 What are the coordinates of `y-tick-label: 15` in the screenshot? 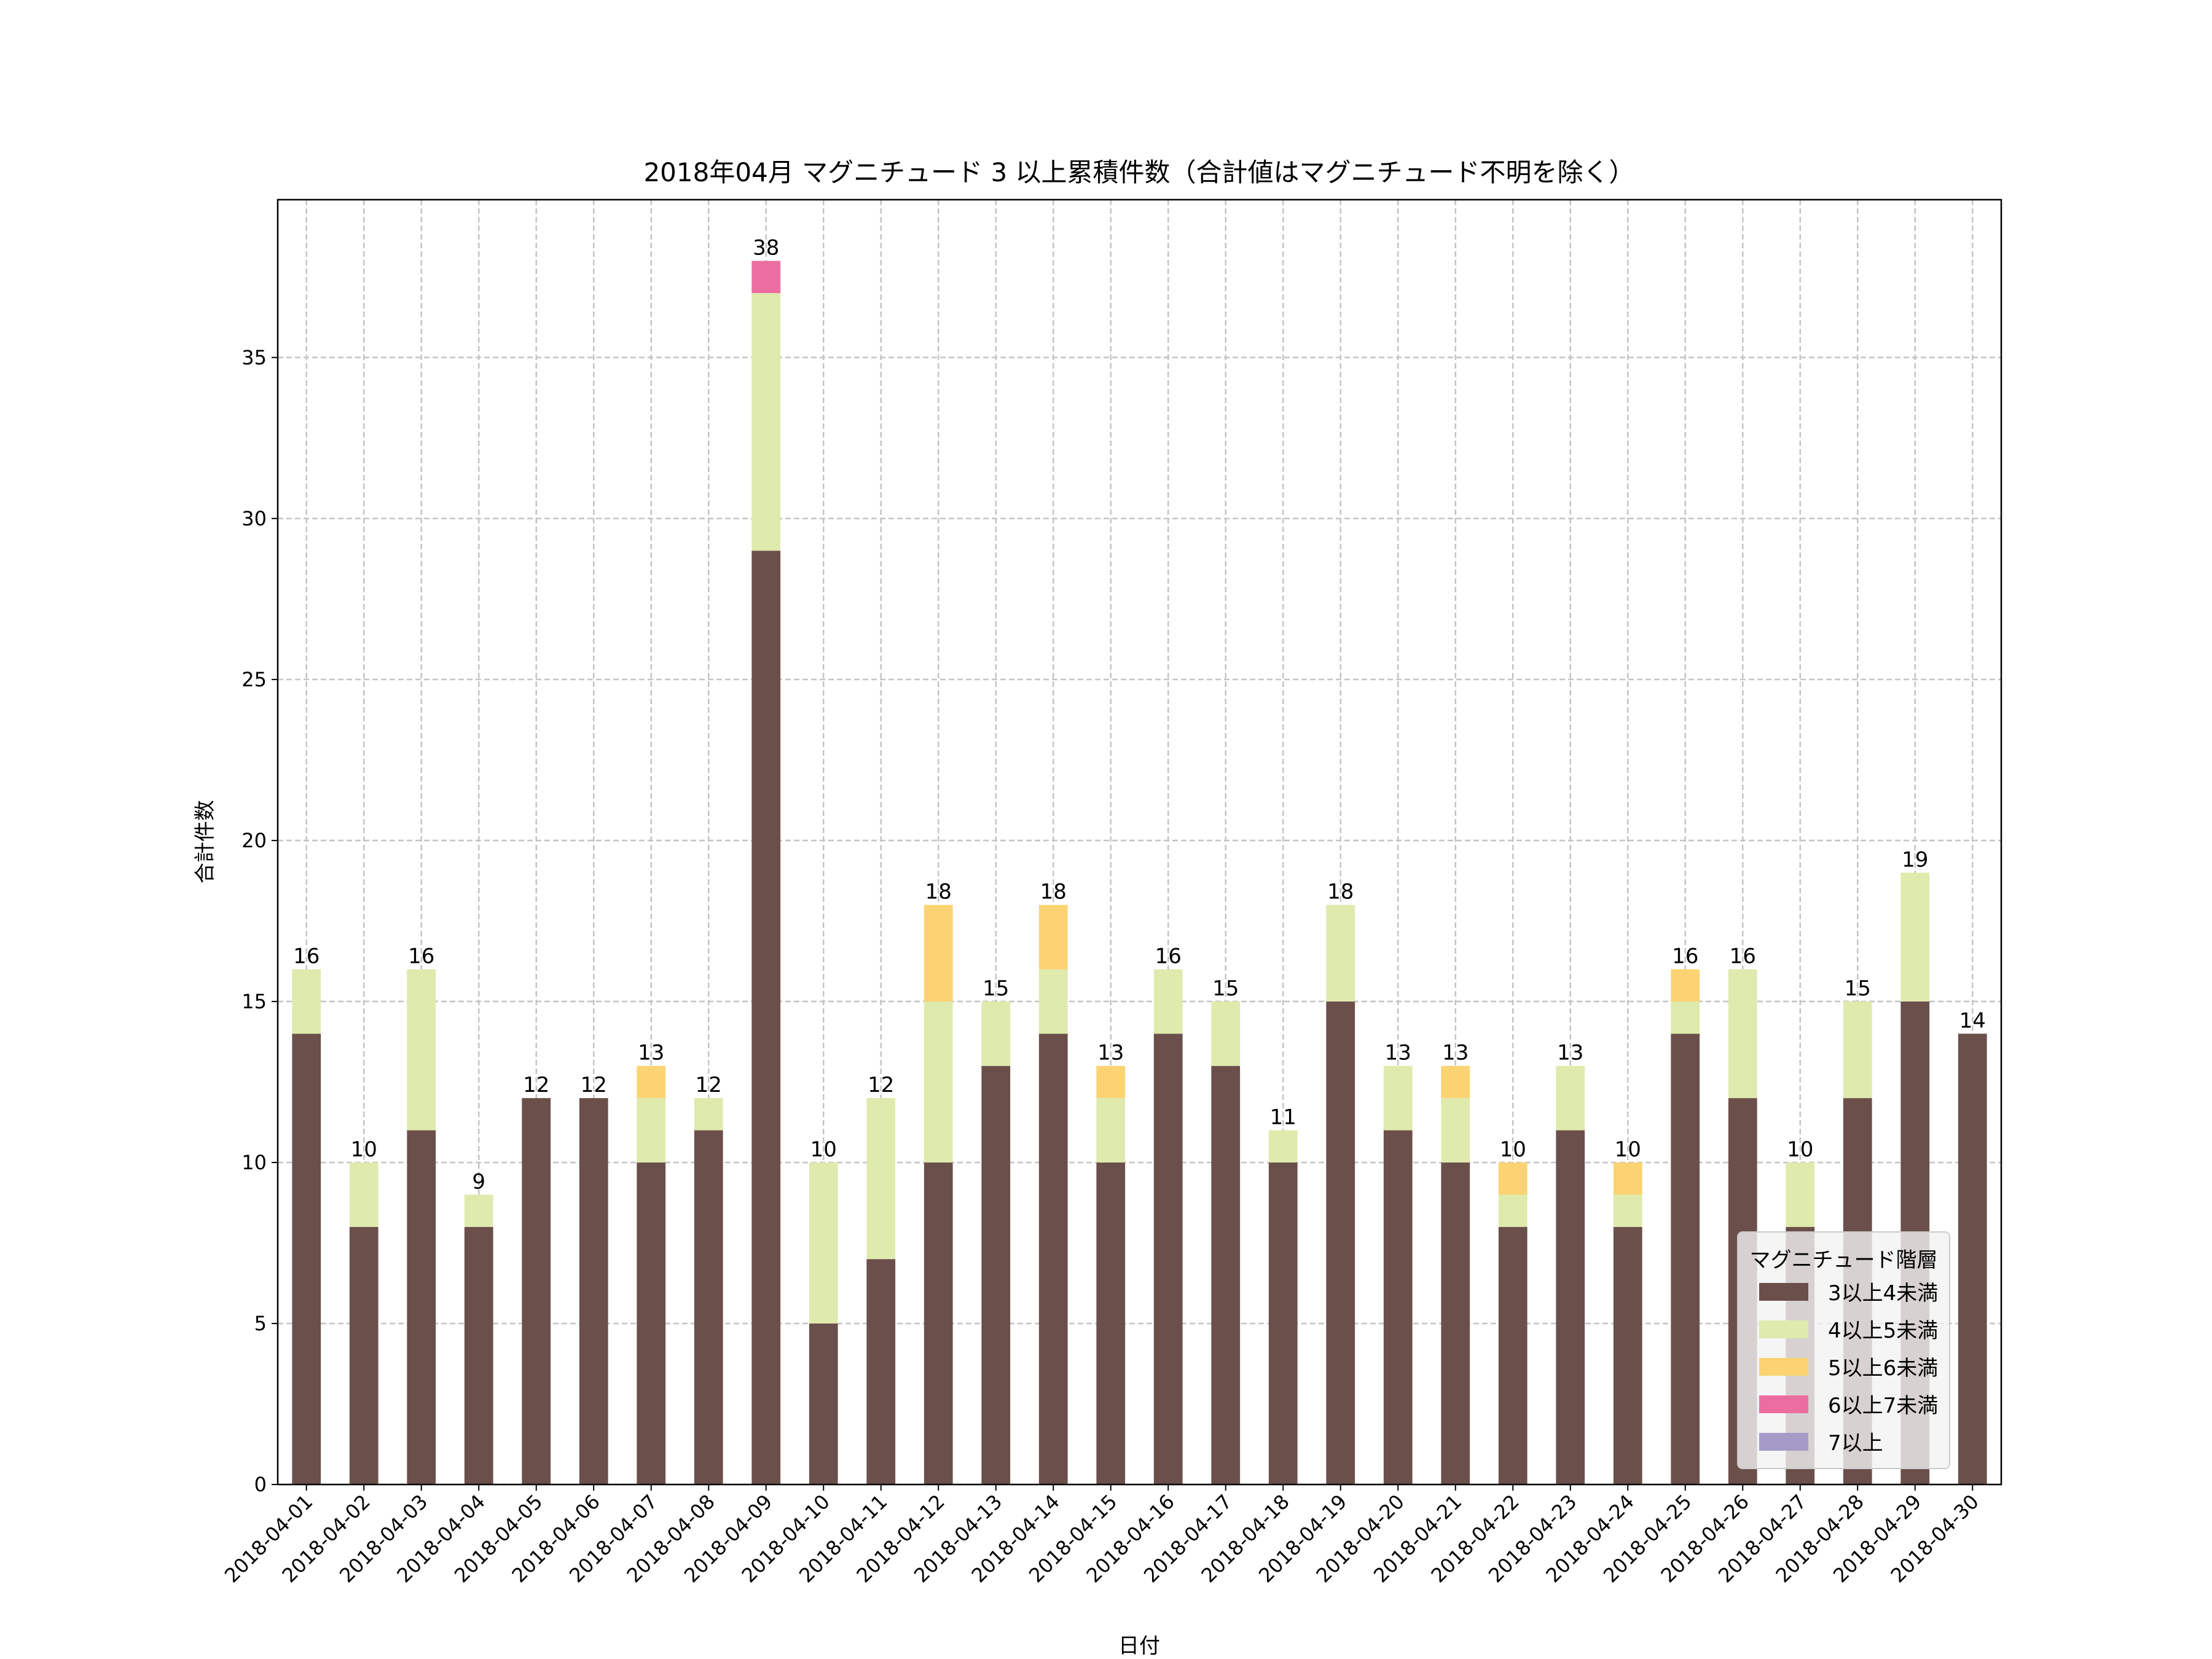 It's located at (254, 1001).